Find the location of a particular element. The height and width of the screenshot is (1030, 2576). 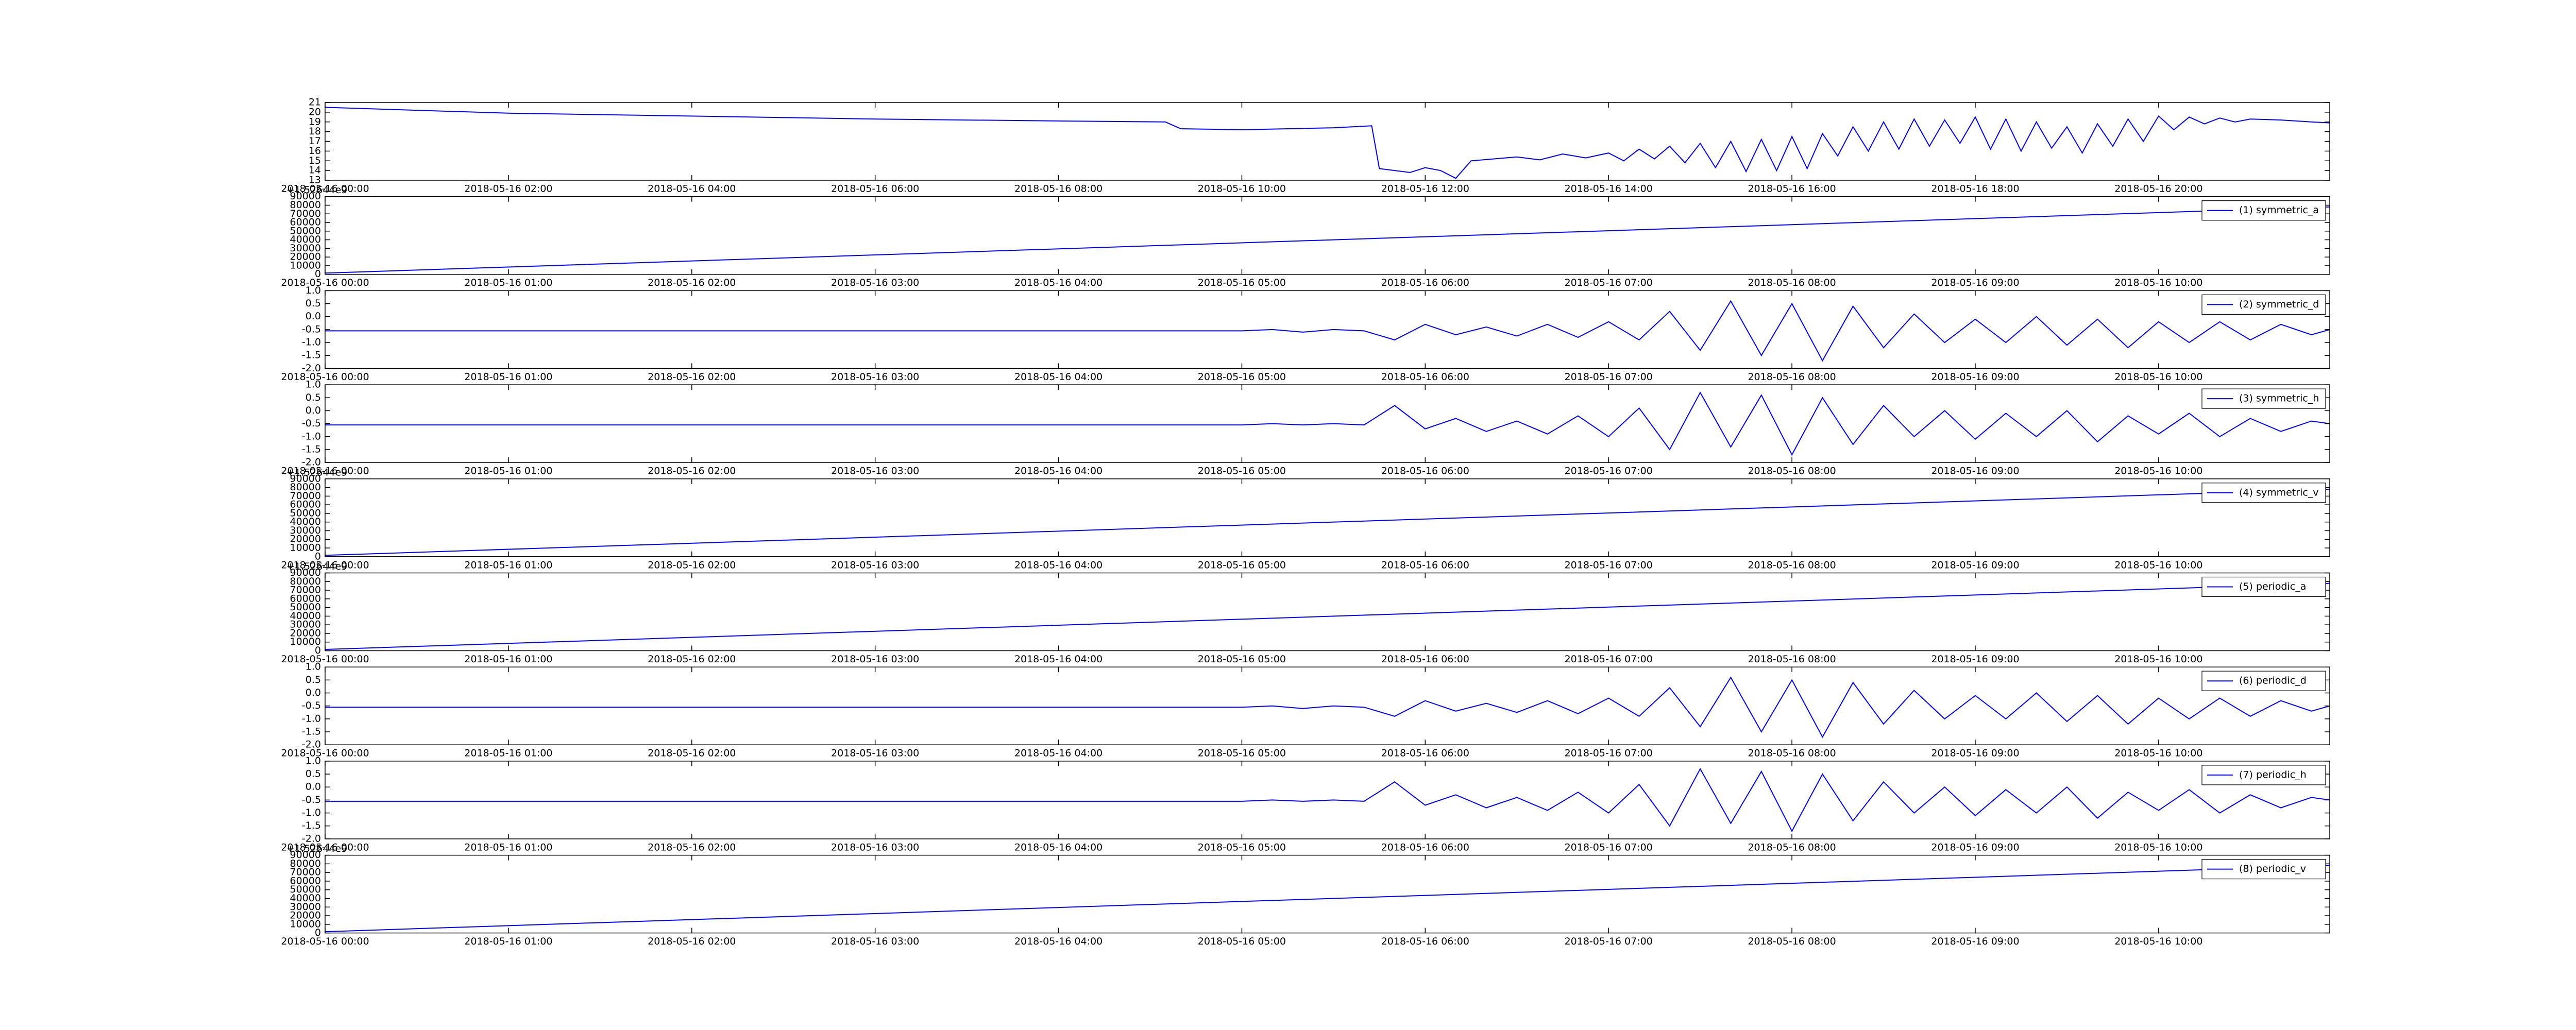

x-tick-label: 2018-05-16 20:00 is located at coordinates (2158, 189).